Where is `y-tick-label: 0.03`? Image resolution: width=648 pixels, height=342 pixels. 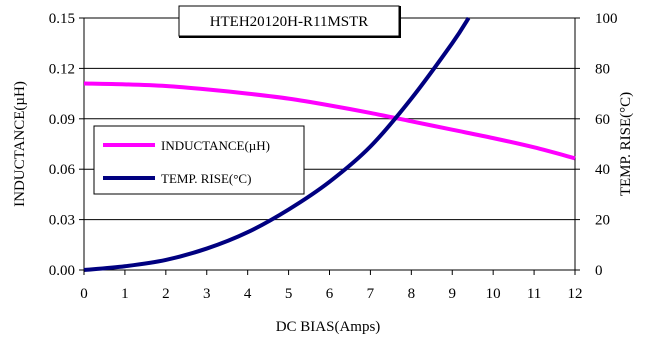
y-tick-label: 0.03 is located at coordinates (62, 221).